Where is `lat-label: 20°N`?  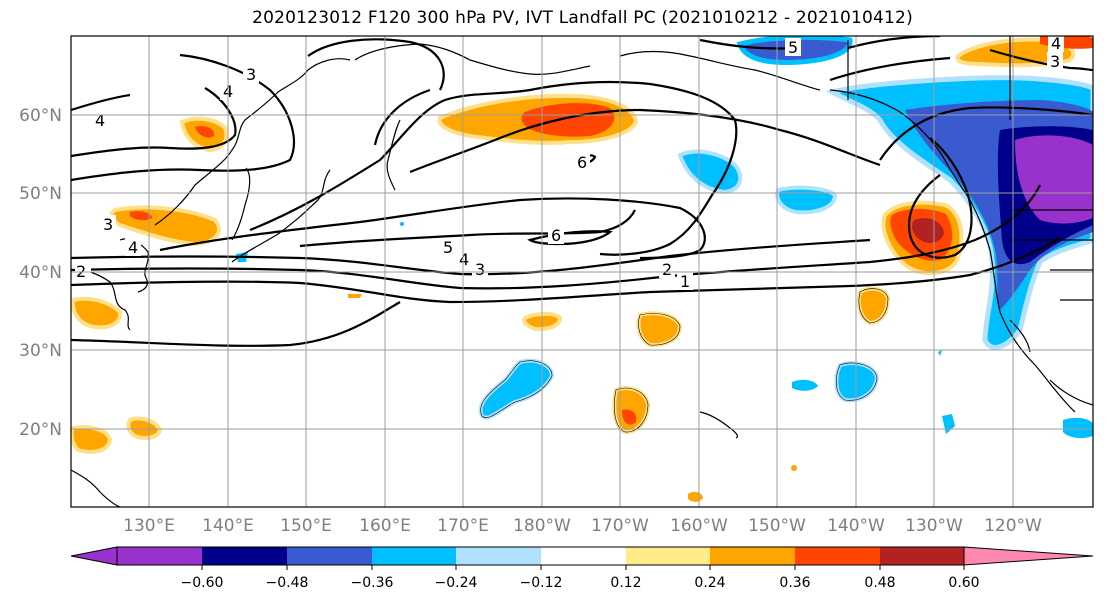
lat-label: 20°N is located at coordinates (40, 430).